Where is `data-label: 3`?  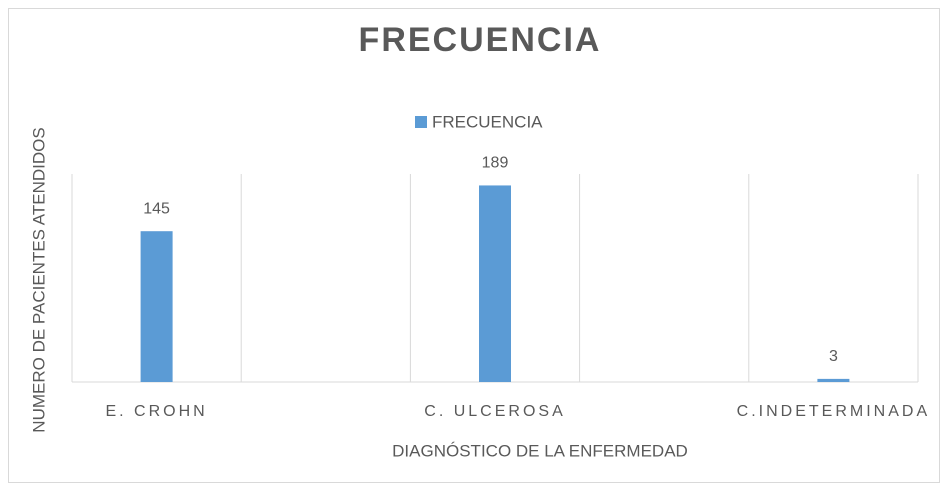
data-label: 3 is located at coordinates (833, 356).